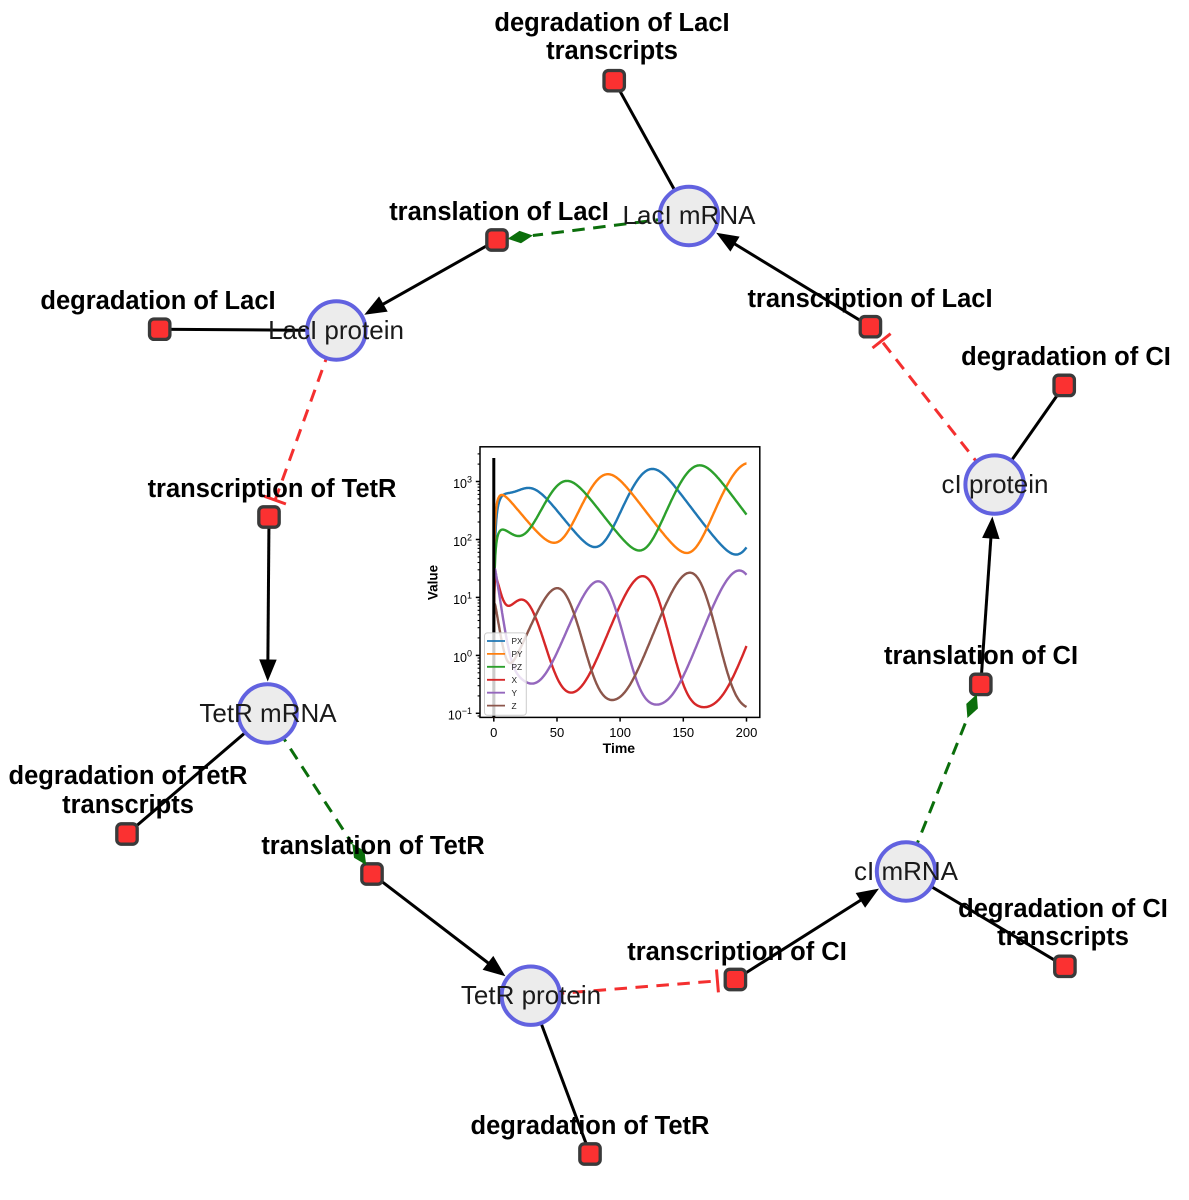  Describe the element at coordinates (372, 846) in the screenshot. I see `svg-text: translation of TetR` at that location.